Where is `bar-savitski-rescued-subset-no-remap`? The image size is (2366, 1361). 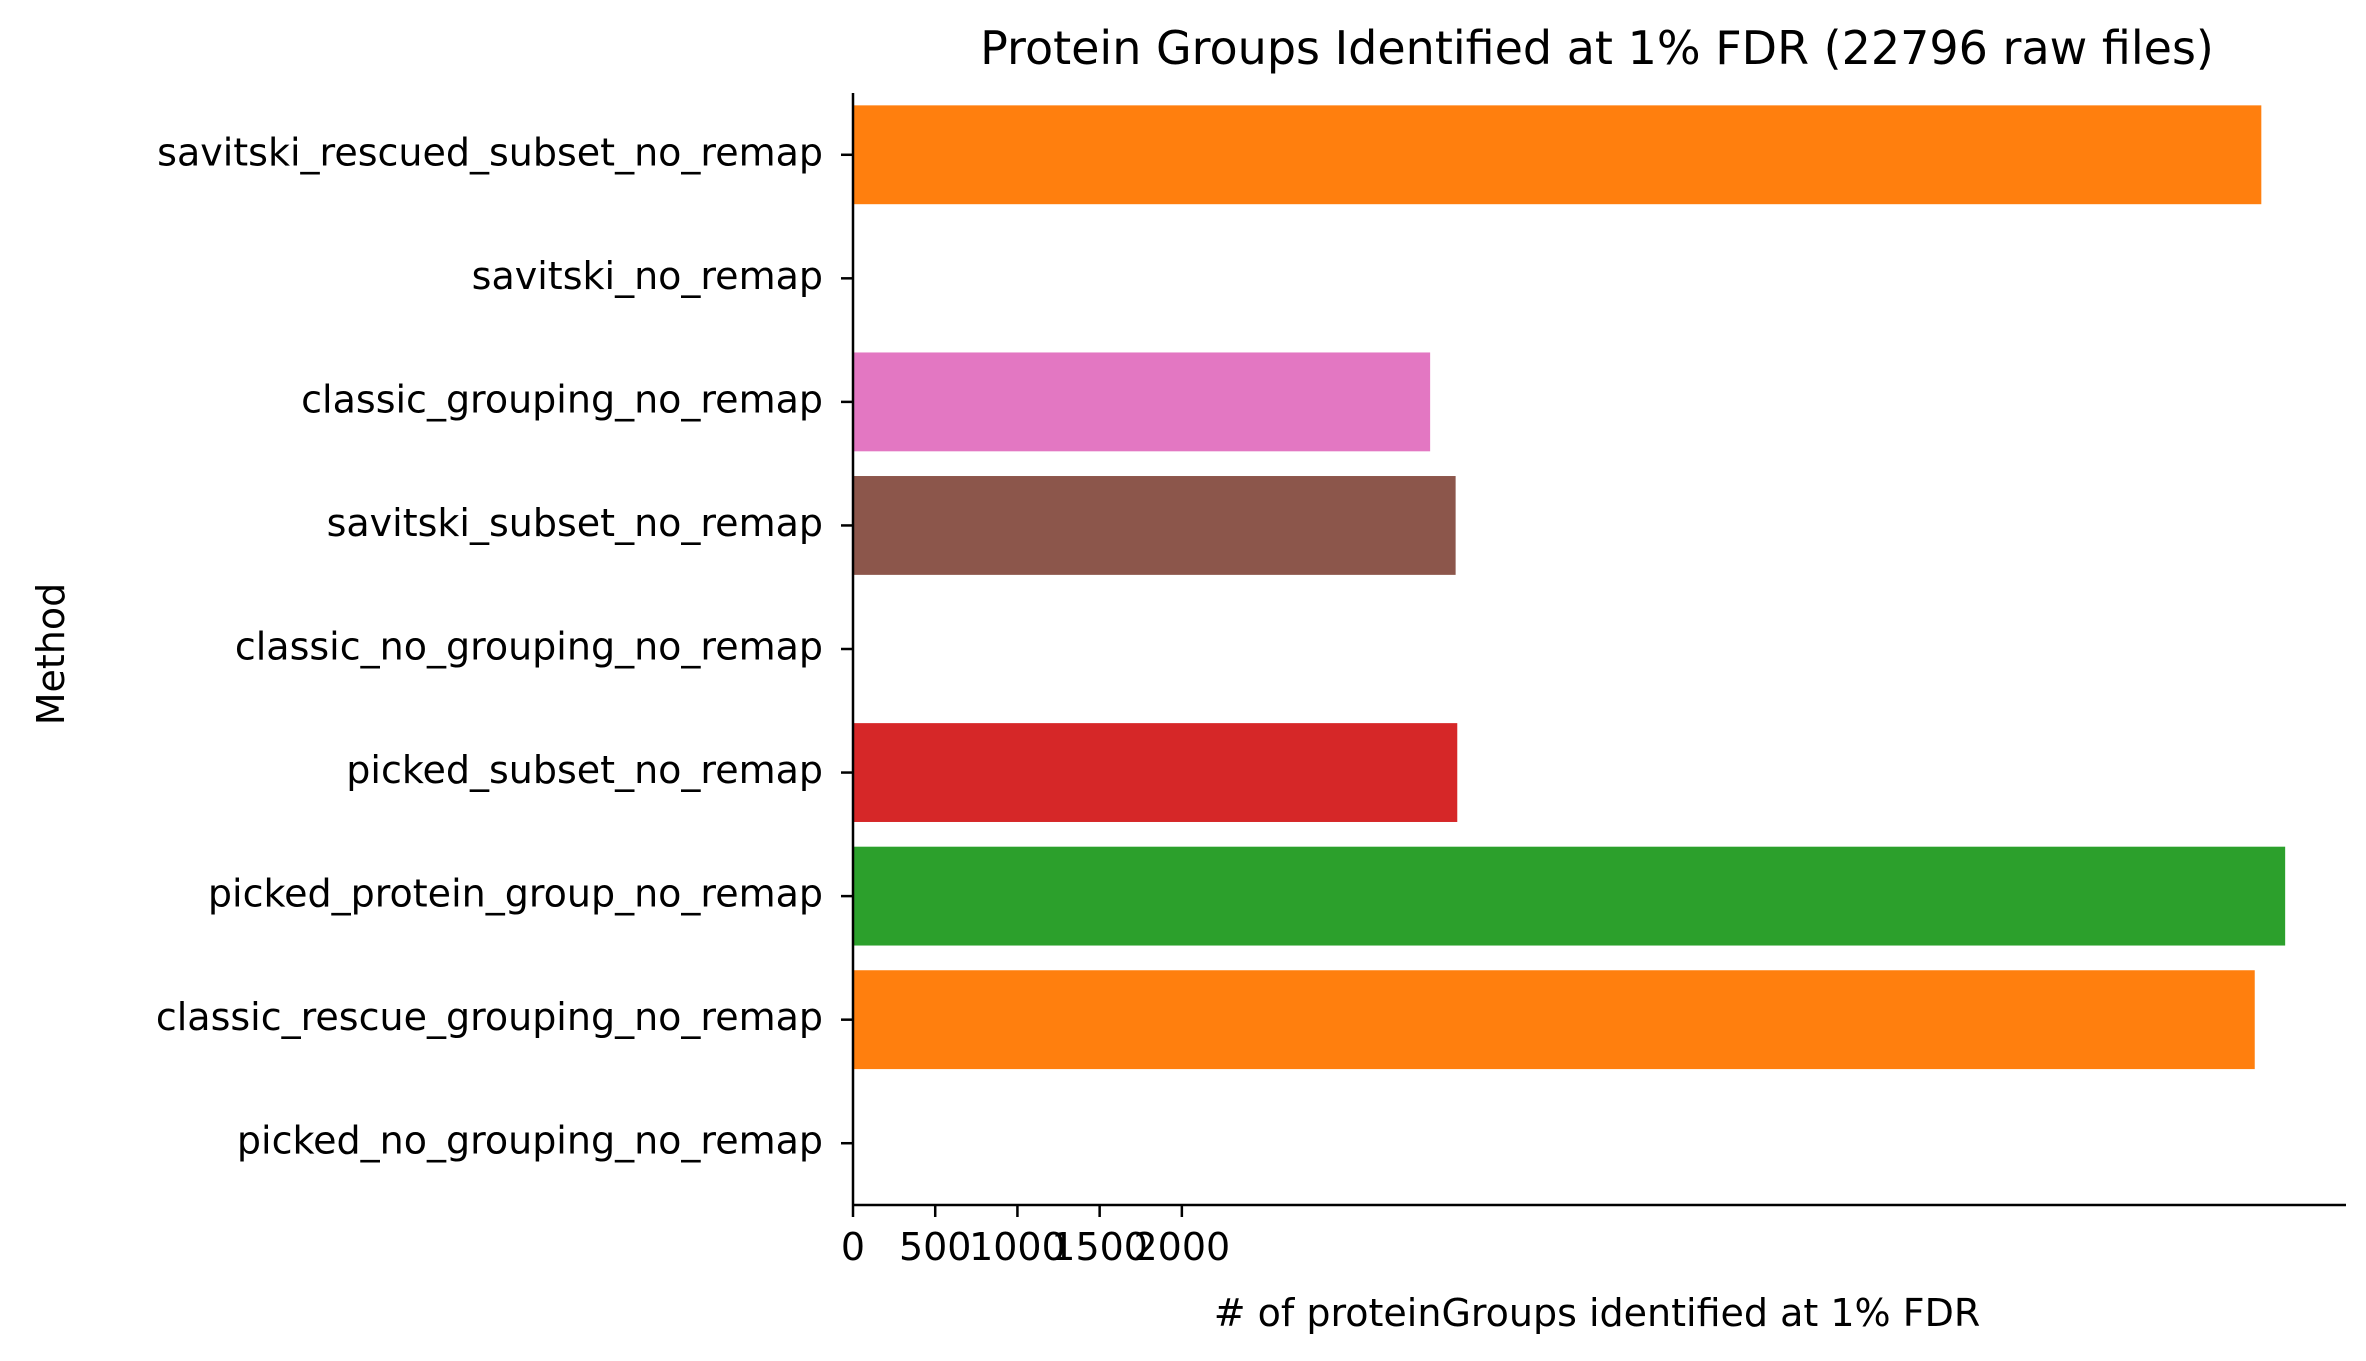 bar-savitski-rescued-subset-no-remap is located at coordinates (1557, 155).